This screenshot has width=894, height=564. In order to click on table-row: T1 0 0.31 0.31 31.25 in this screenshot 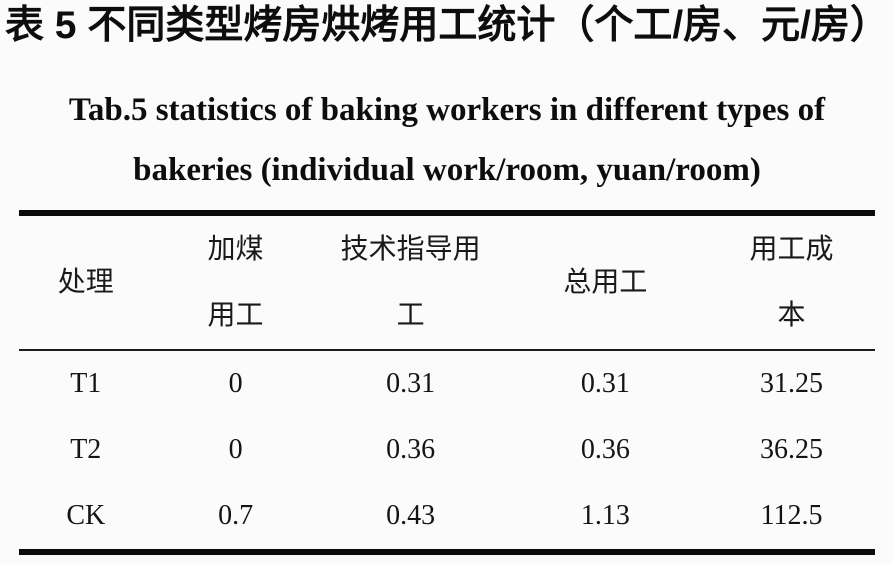, I will do `click(447, 384)`.